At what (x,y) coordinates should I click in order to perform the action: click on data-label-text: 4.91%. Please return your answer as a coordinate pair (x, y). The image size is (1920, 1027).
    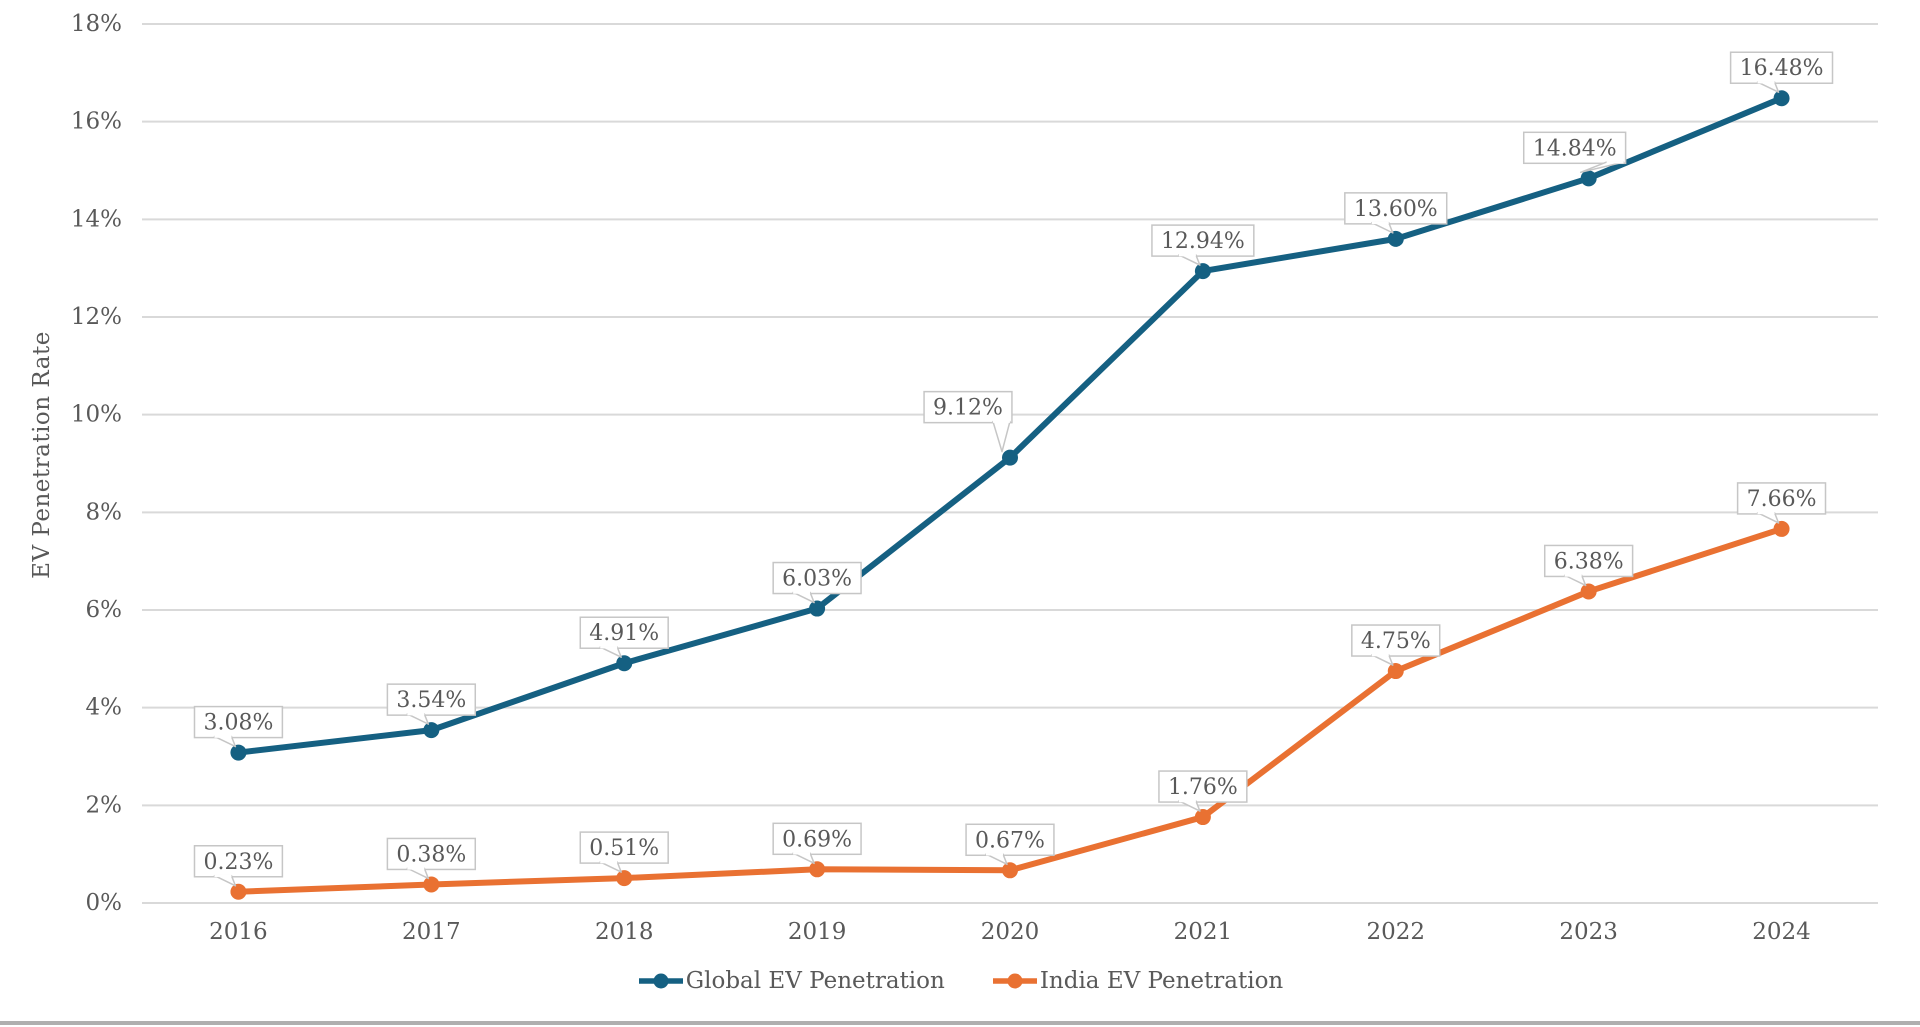
    Looking at the image, I should click on (624, 633).